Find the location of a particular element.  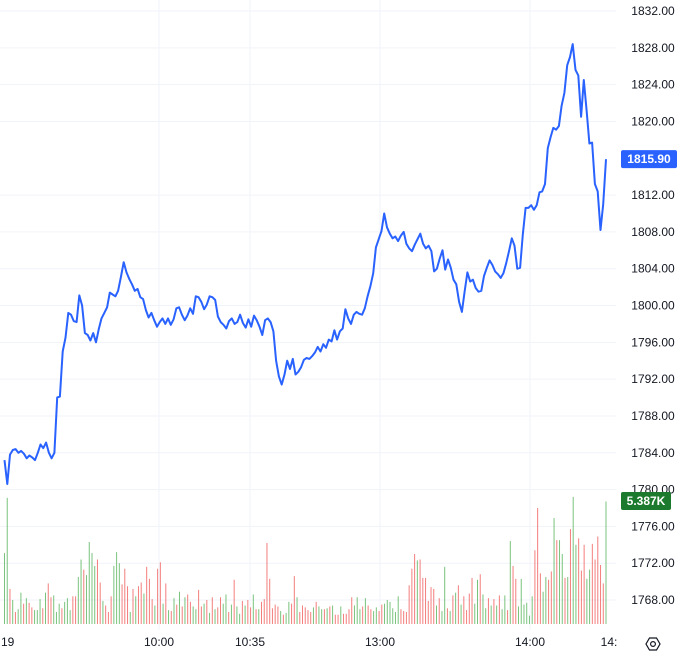

price-tick-label: 1800.00 is located at coordinates (653, 306).